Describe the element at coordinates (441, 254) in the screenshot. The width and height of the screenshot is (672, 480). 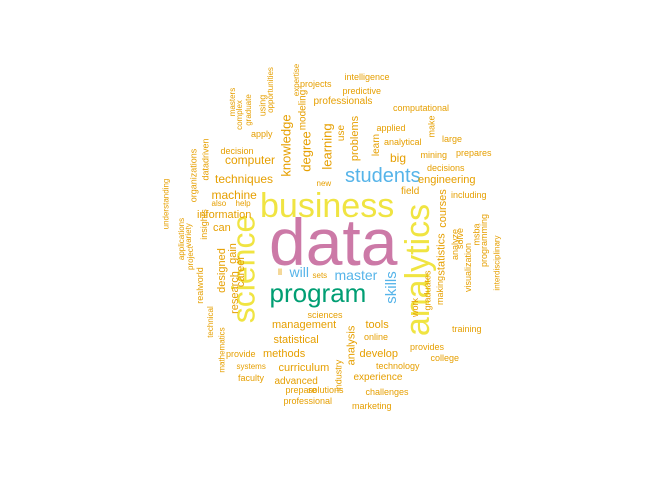
I see `word-statistics: statistics` at that location.